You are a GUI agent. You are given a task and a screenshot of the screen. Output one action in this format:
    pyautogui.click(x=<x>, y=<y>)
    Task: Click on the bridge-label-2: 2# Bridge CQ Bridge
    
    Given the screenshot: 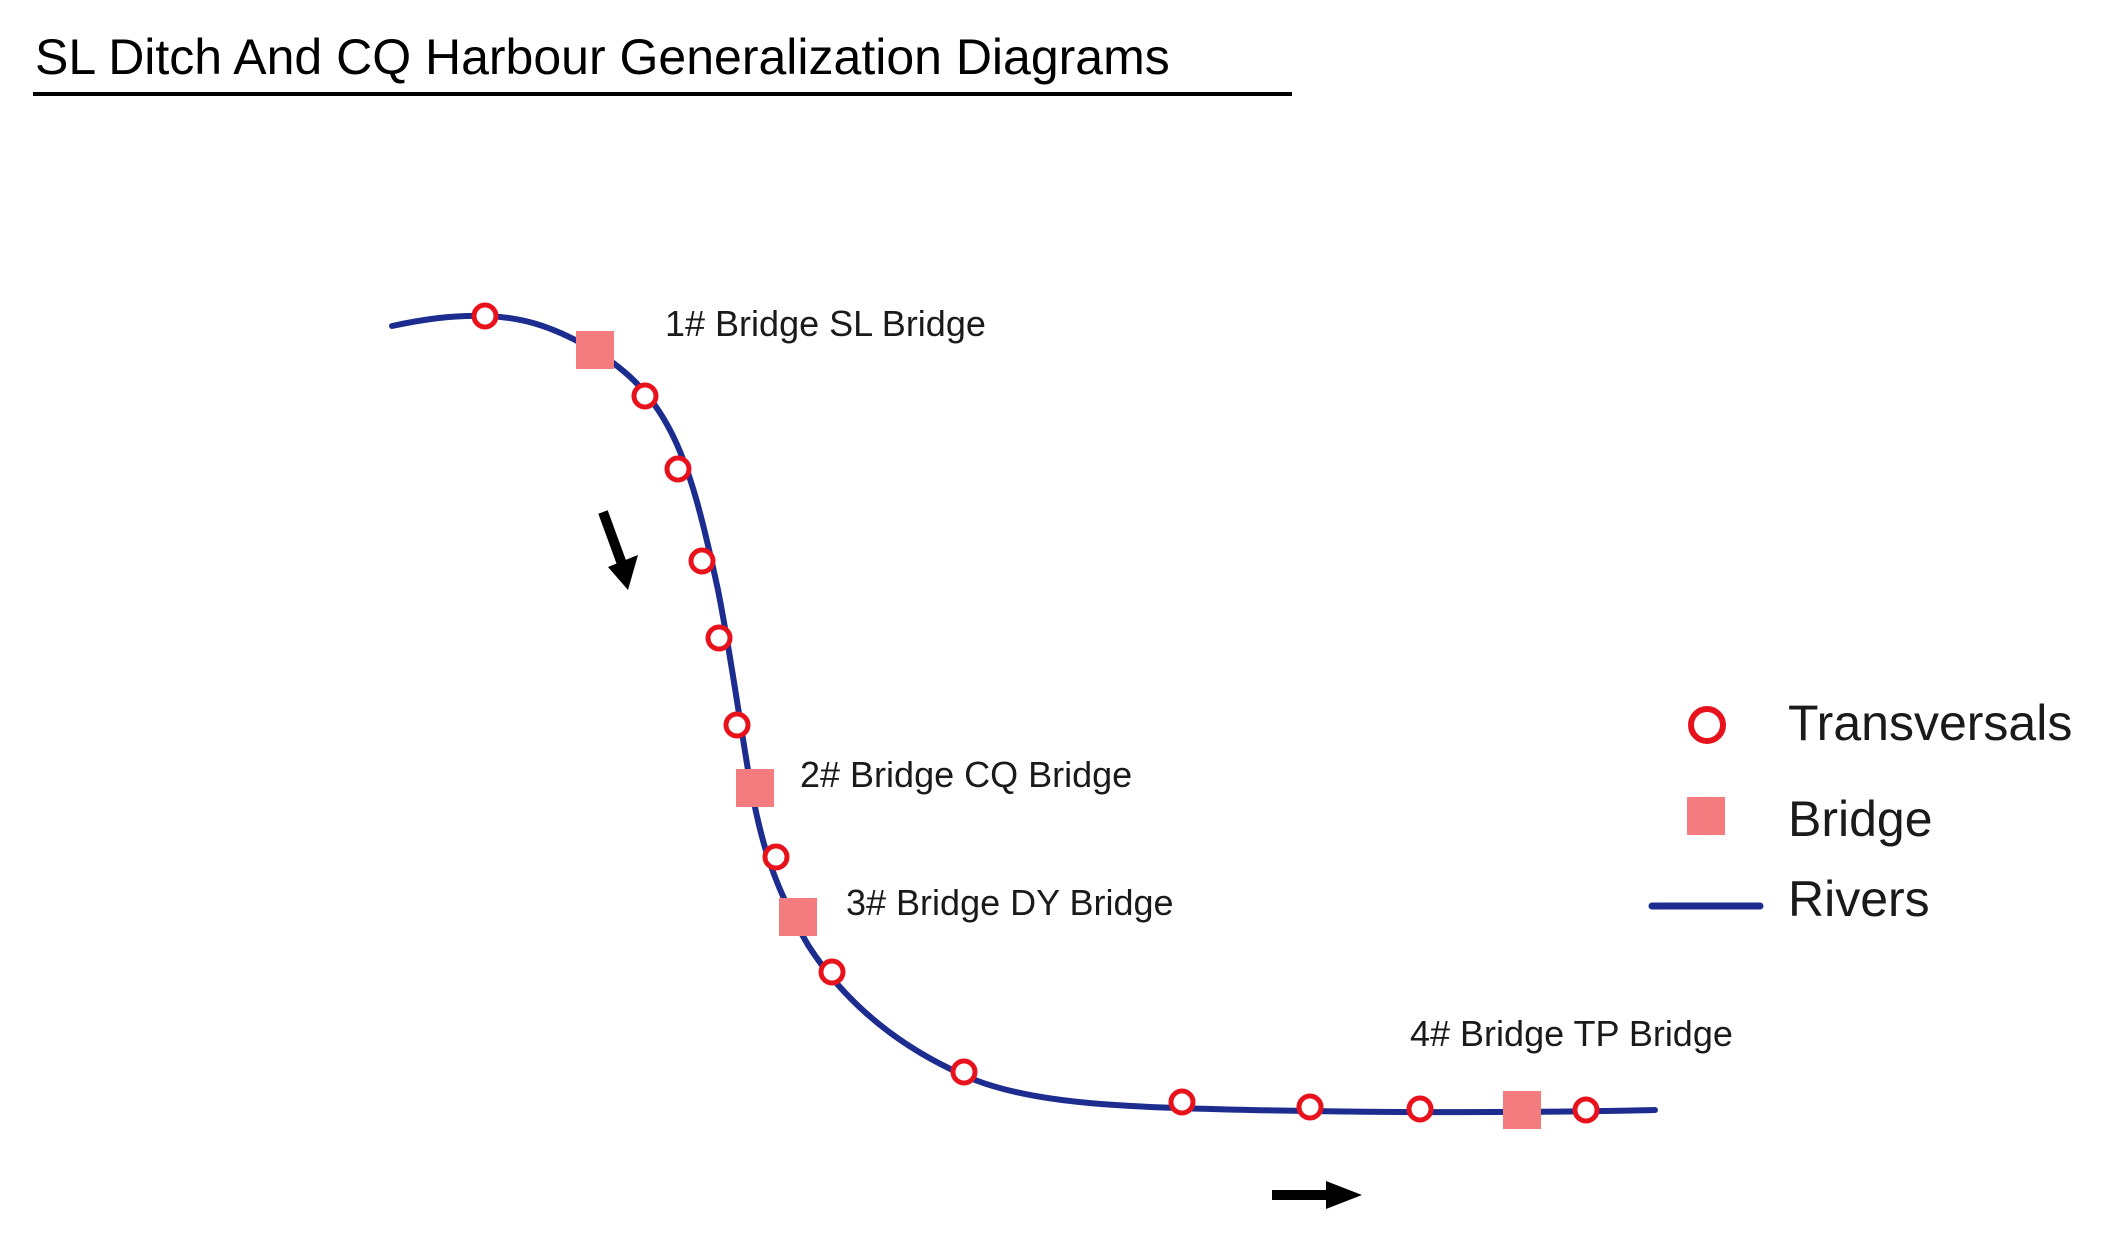 What is the action you would take?
    pyautogui.click(x=966, y=774)
    